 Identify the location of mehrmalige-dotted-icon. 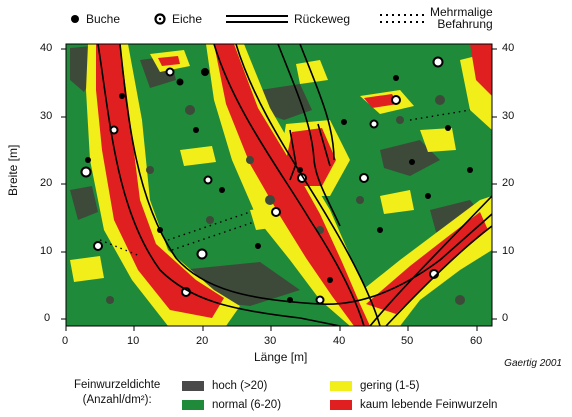
(402, 18).